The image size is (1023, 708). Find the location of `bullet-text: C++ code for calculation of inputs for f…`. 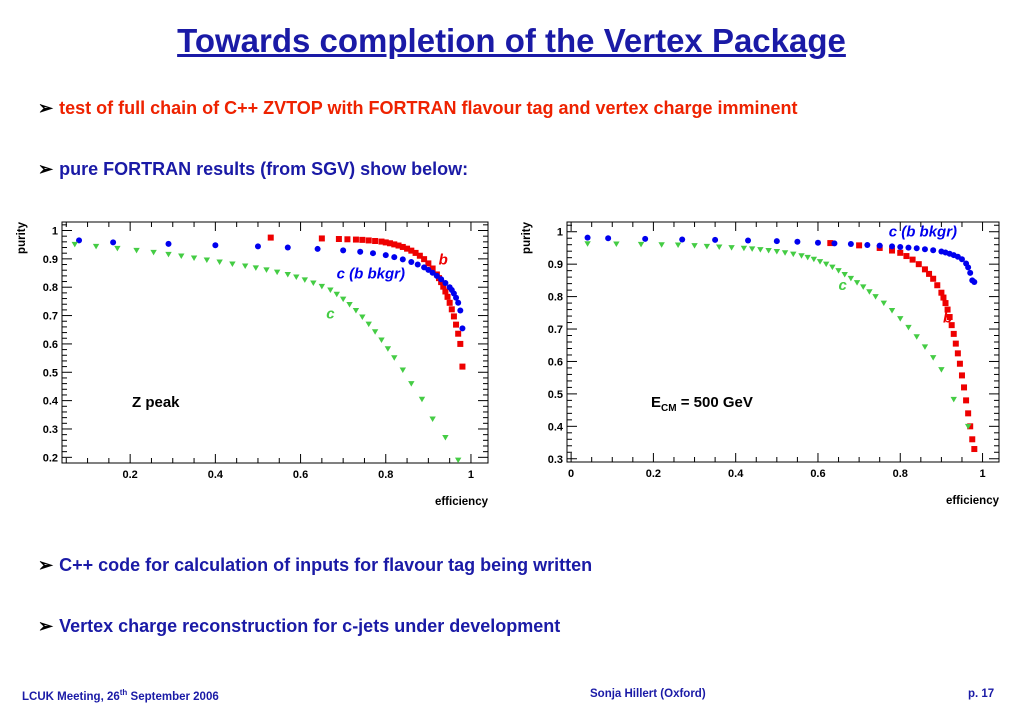

bullet-text: C++ code for calculation of inputs for f… is located at coordinates (326, 565).